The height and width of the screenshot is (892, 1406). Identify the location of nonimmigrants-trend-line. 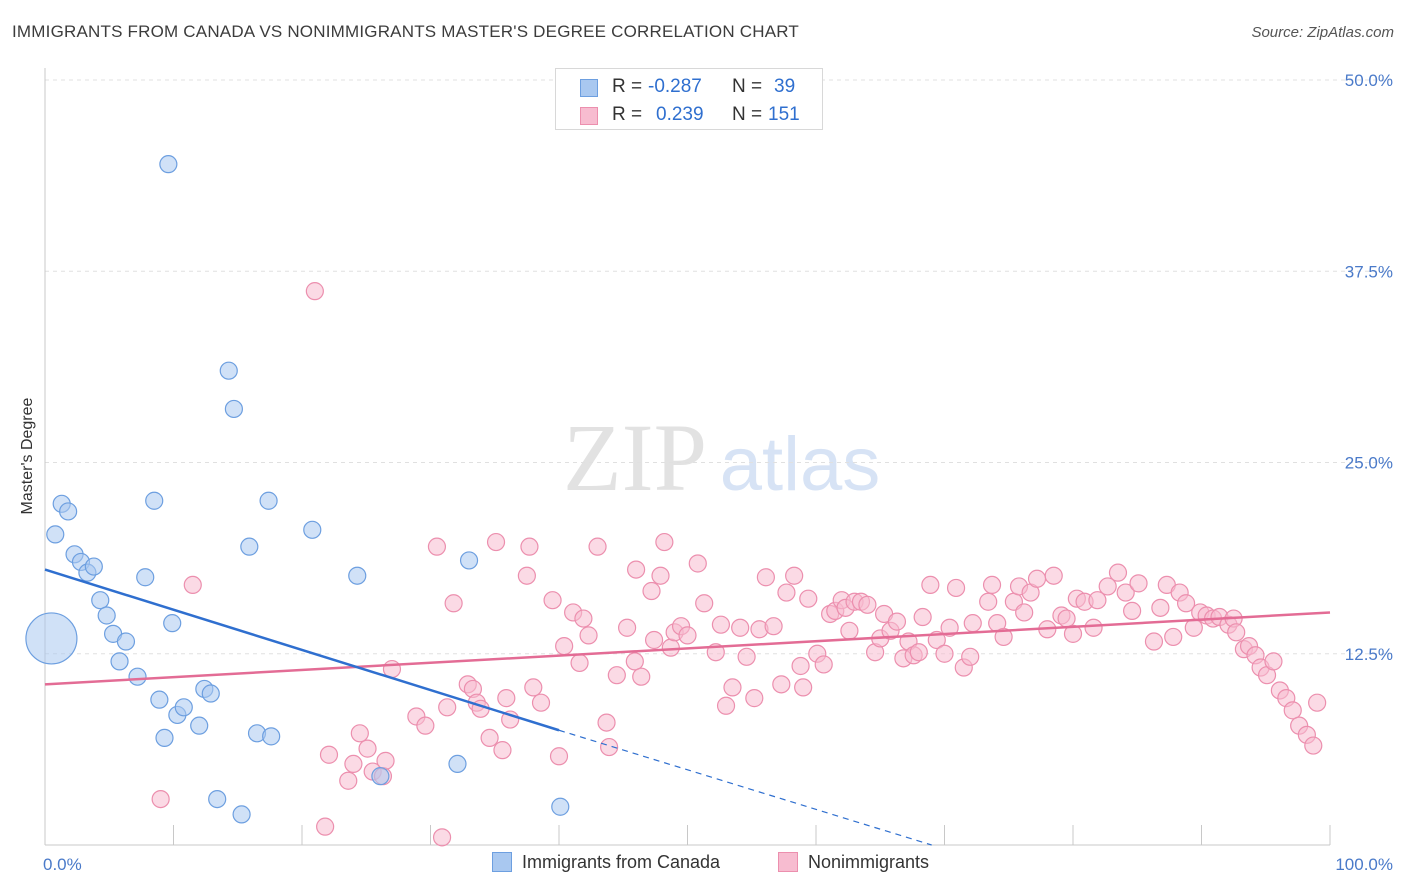
(687, 648).